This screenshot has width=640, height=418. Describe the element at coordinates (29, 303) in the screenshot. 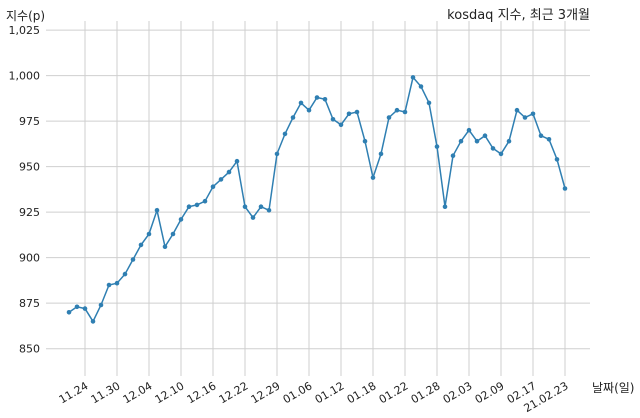

I see `y-tick-label: 875` at that location.